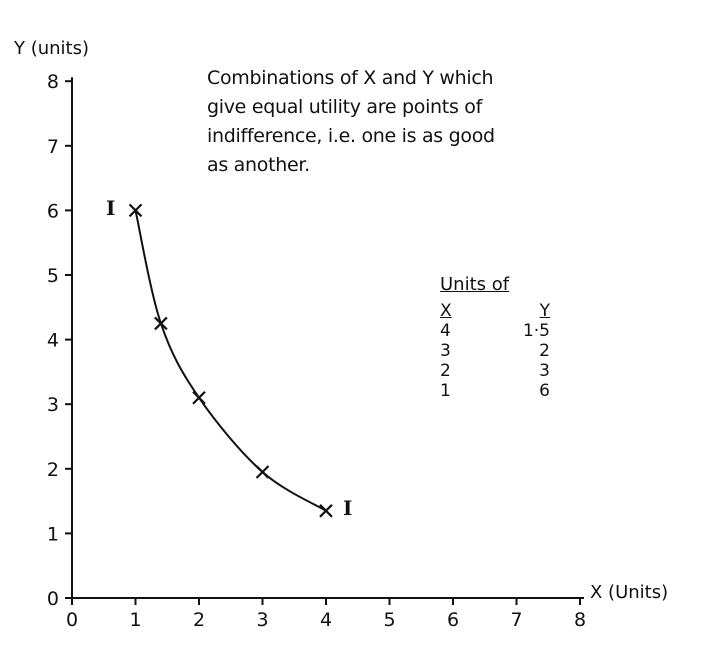 This screenshot has width=723, height=650. What do you see at coordinates (53, 147) in the screenshot?
I see `y-tick-label: 7` at bounding box center [53, 147].